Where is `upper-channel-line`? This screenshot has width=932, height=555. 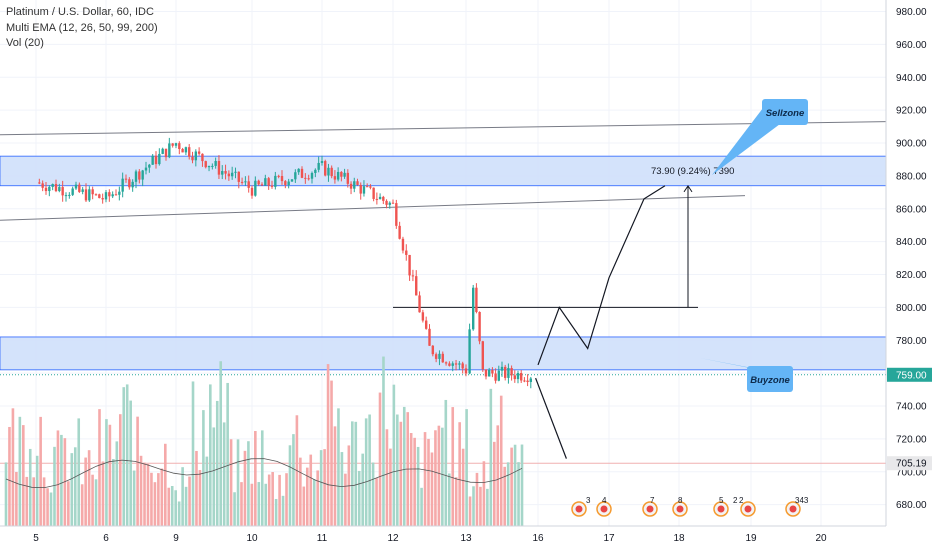
upper-channel-line is located at coordinates (443, 128).